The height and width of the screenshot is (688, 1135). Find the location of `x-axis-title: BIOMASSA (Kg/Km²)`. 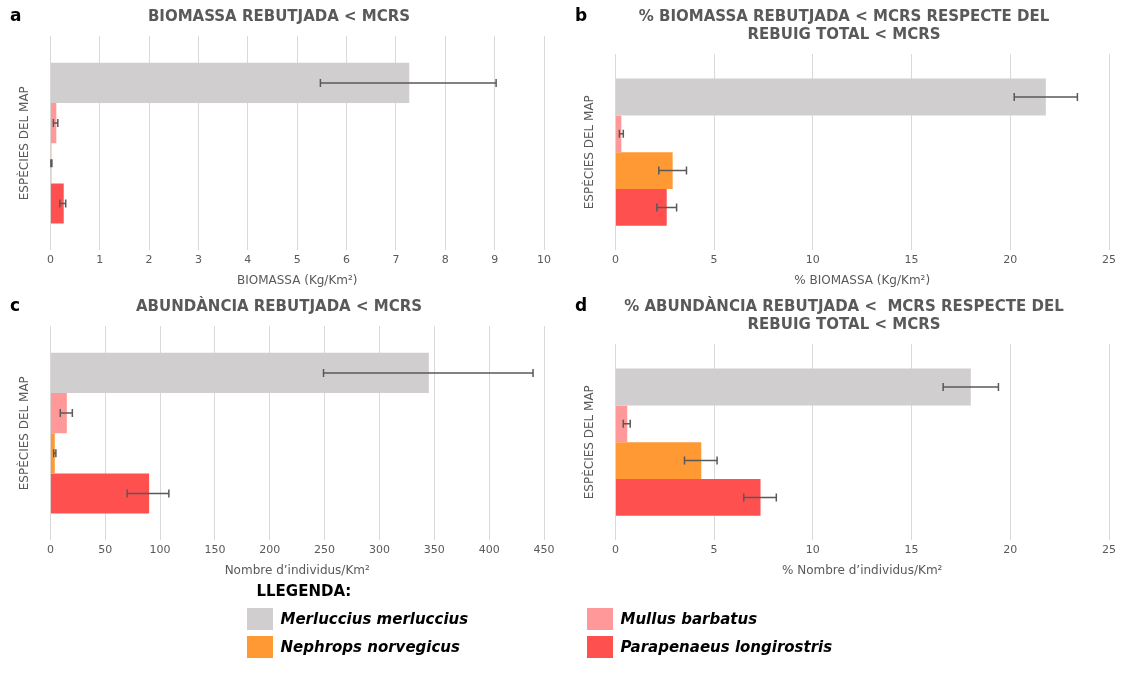

x-axis-title: BIOMASSA (Kg/Km²) is located at coordinates (297, 279).